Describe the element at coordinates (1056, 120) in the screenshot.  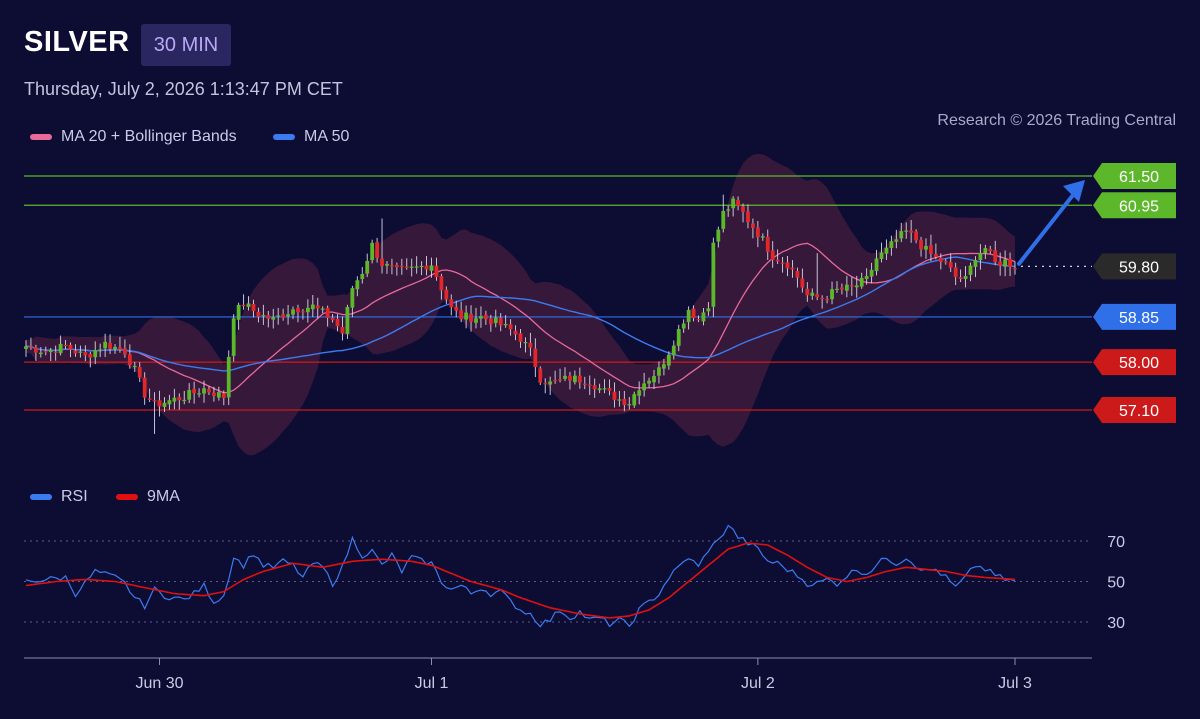
I see `research-credit: Research © 2026 Trading Central` at that location.